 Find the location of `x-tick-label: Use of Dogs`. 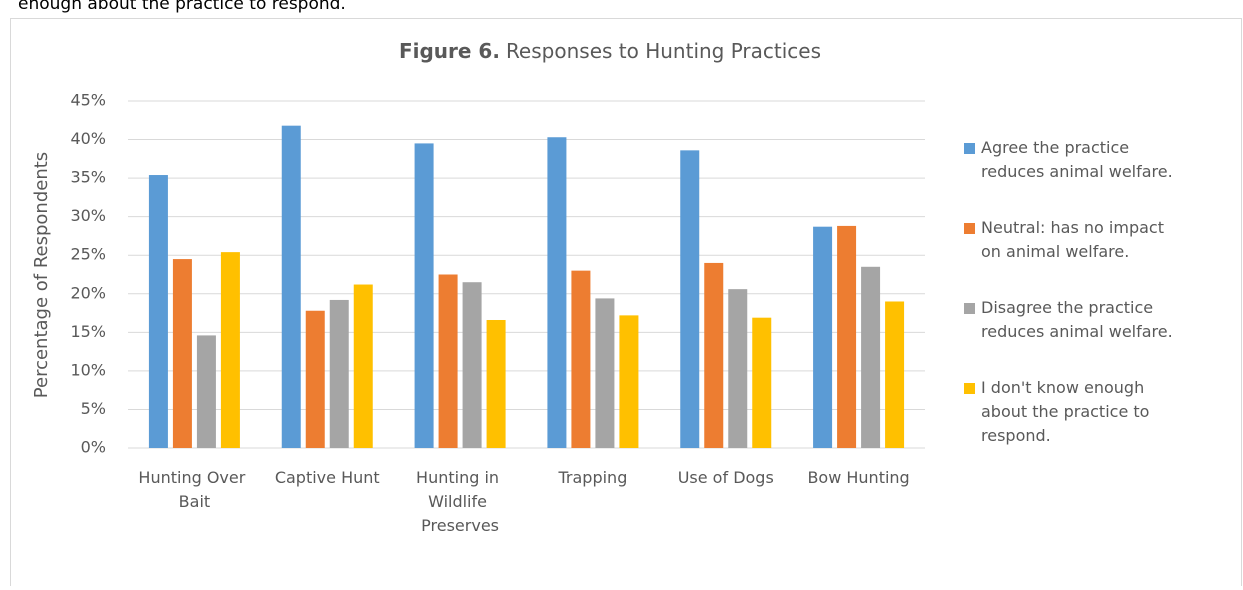

x-tick-label: Use of Dogs is located at coordinates (726, 477).